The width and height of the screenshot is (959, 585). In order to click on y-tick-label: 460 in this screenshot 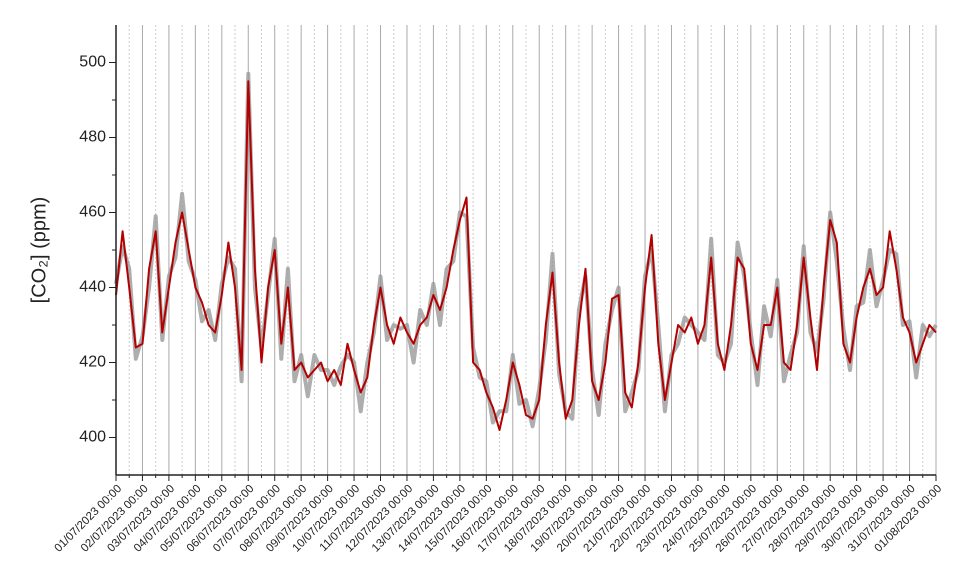, I will do `click(92, 212)`.